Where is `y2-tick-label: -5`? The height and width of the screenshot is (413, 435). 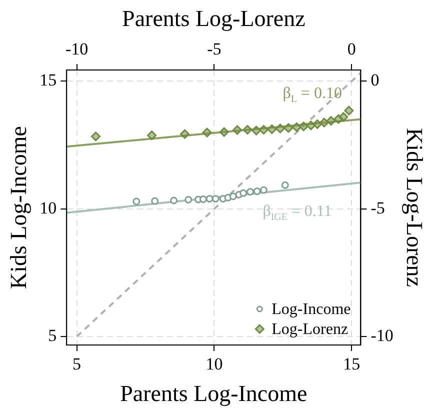
y2-tick-label: -5 is located at coordinates (377, 208).